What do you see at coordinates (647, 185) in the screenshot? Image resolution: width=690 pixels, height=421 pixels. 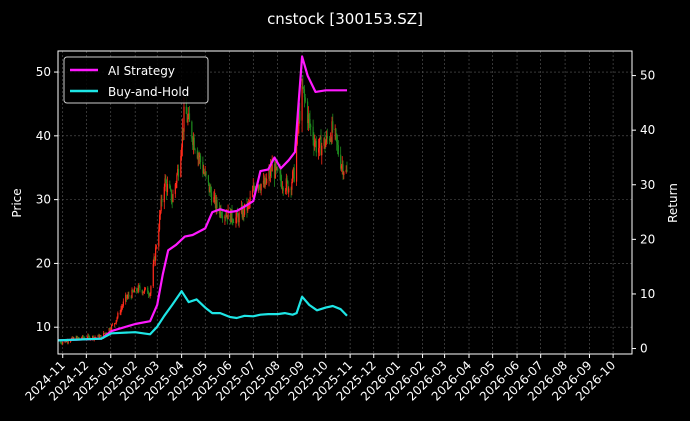 I see `y2-tick-label: 30` at bounding box center [647, 185].